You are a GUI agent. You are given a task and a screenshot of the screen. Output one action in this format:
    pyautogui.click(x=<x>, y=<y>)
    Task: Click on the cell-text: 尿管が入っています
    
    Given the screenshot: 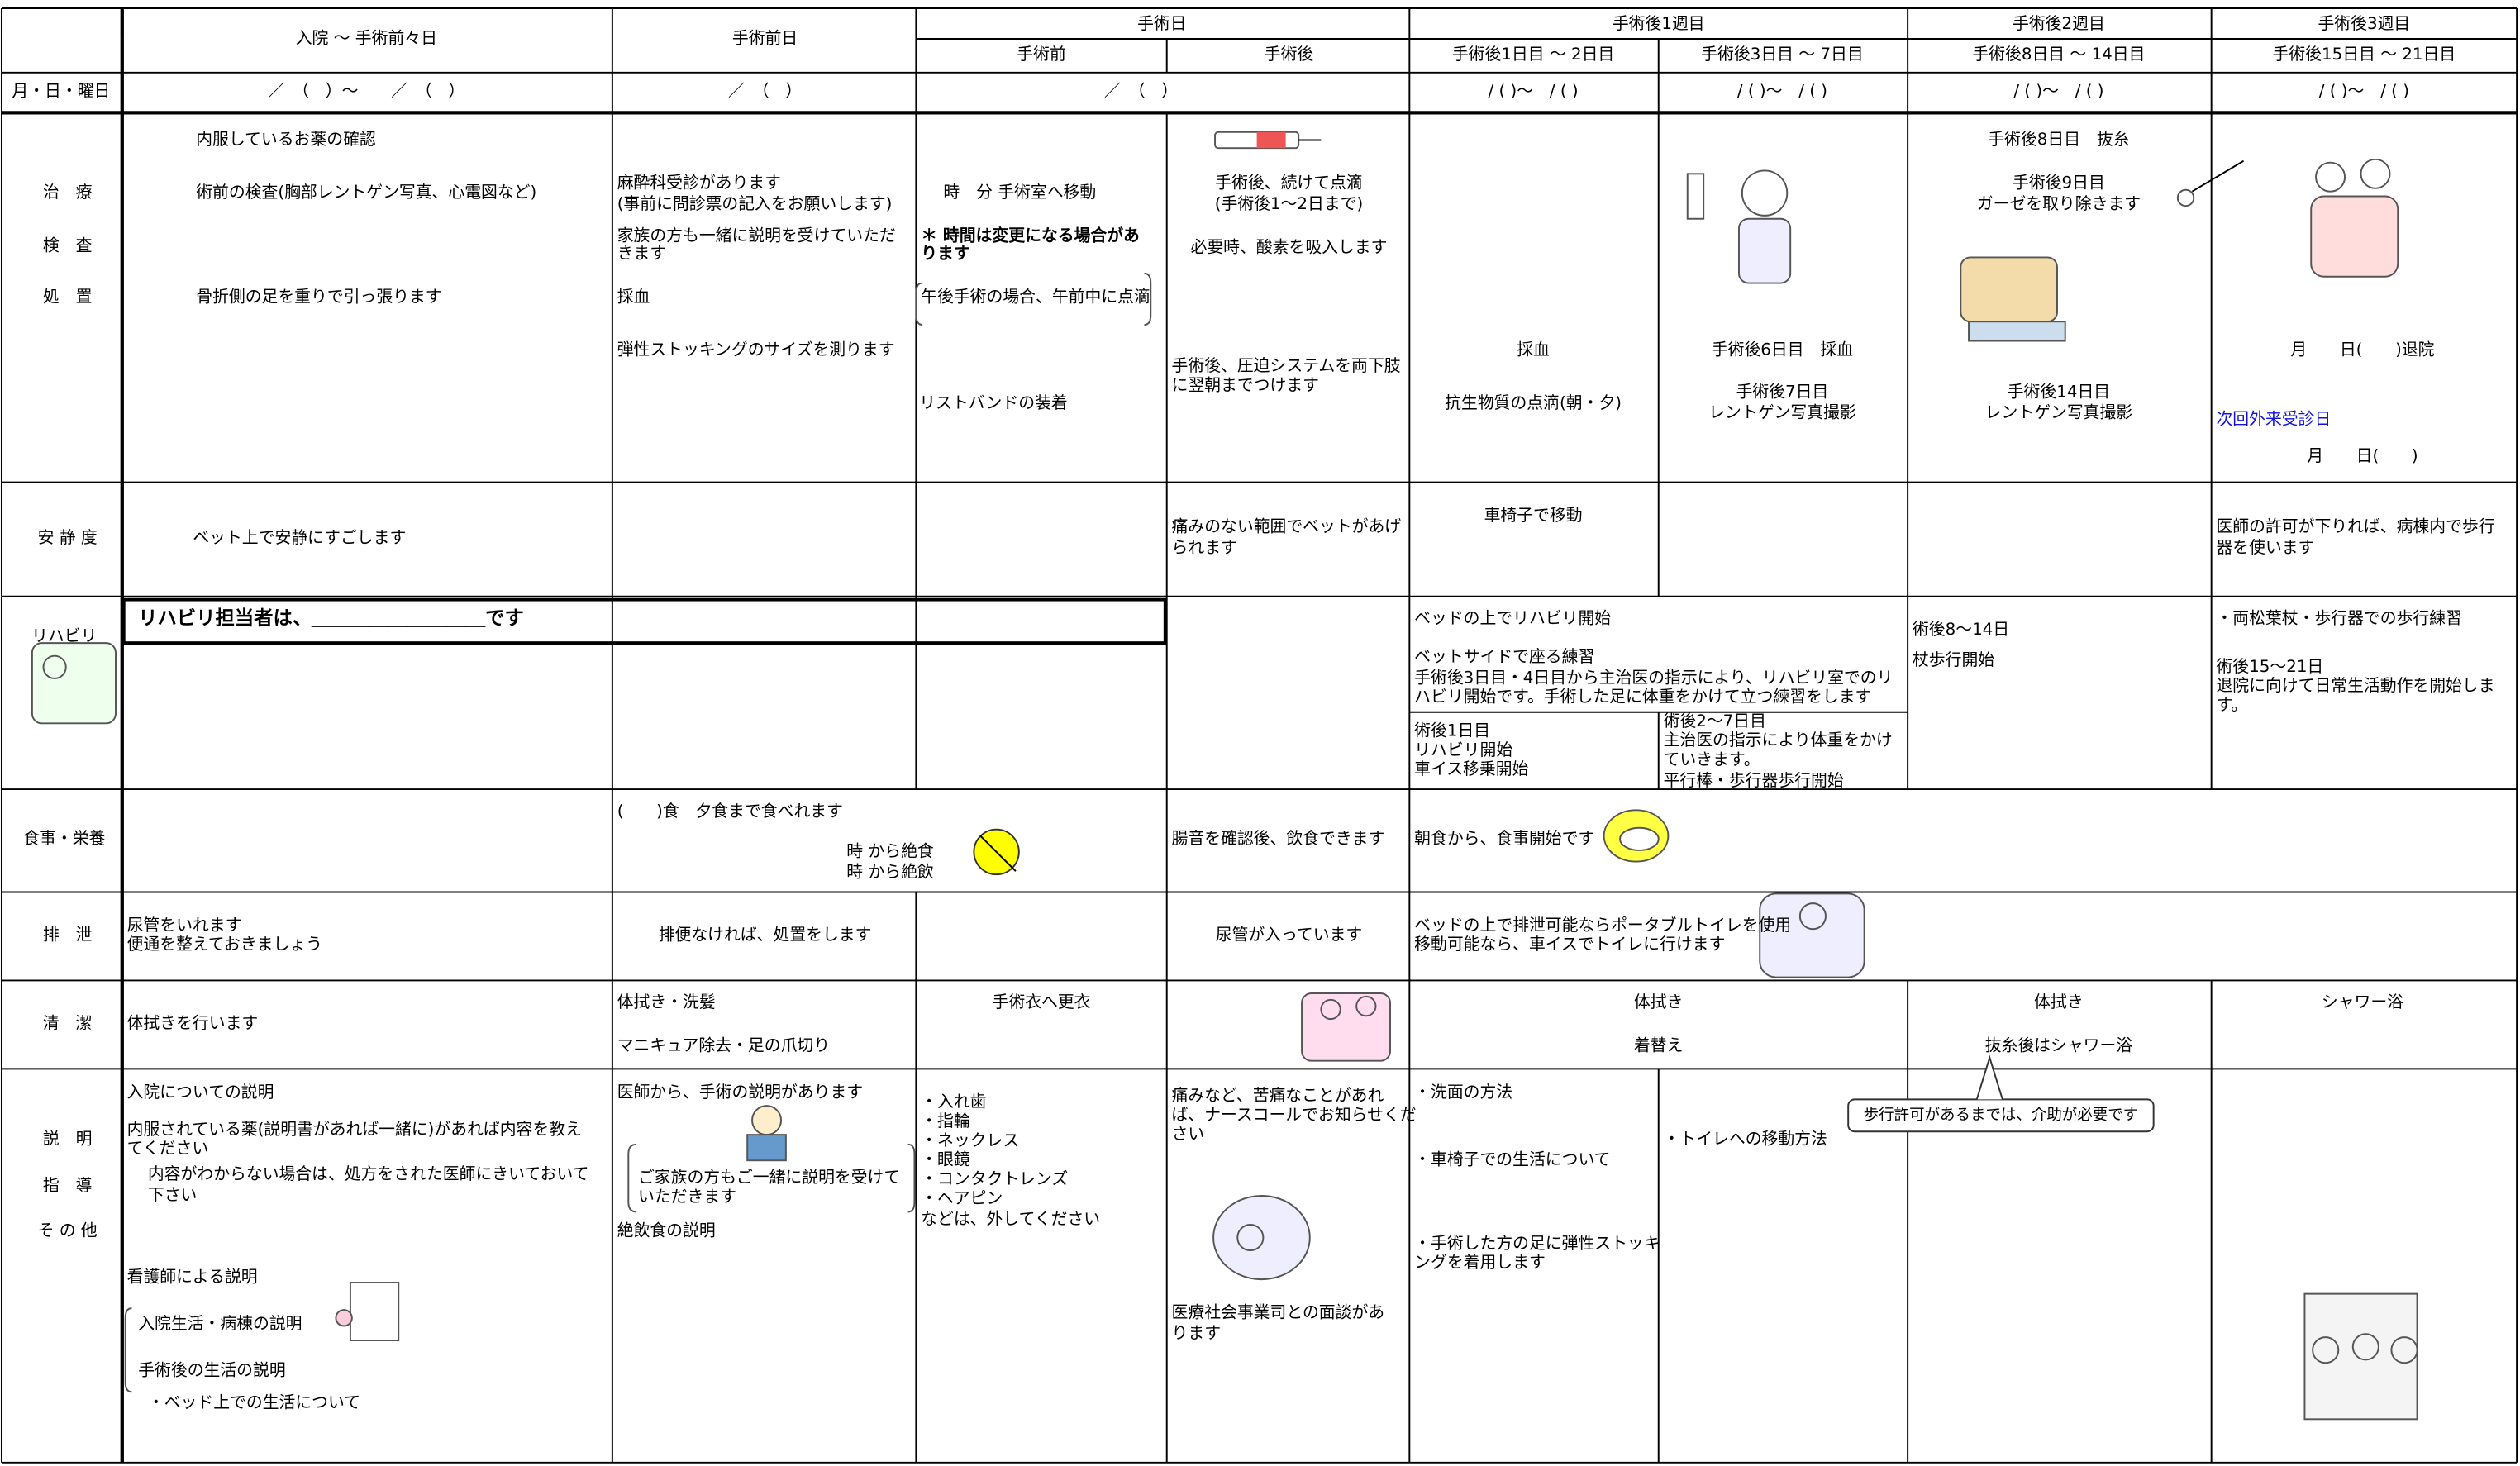 What is the action you would take?
    pyautogui.click(x=1289, y=935)
    